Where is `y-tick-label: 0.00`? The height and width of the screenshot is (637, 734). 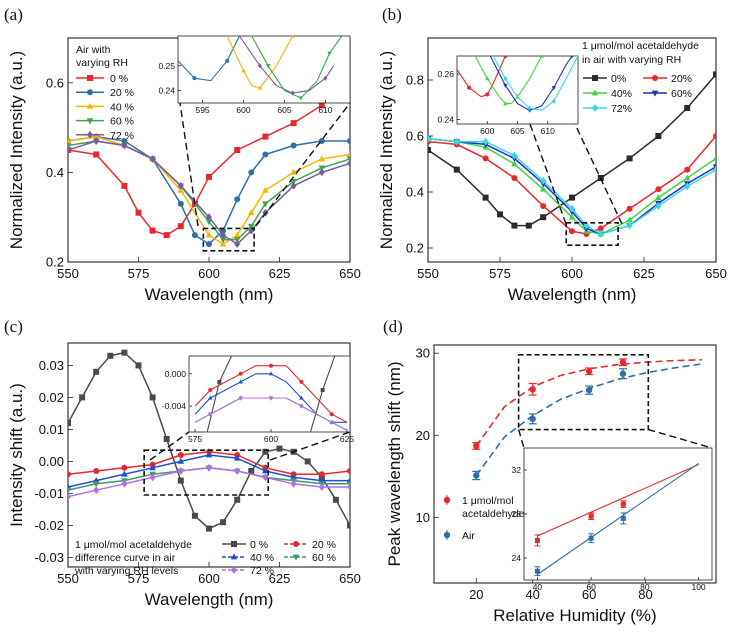
y-tick-label: 0.00 is located at coordinates (51, 461).